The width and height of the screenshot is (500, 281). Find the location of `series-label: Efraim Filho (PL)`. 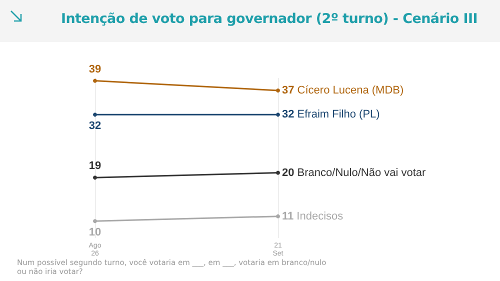

series-label: Efraim Filho (PL) is located at coordinates (337, 114).